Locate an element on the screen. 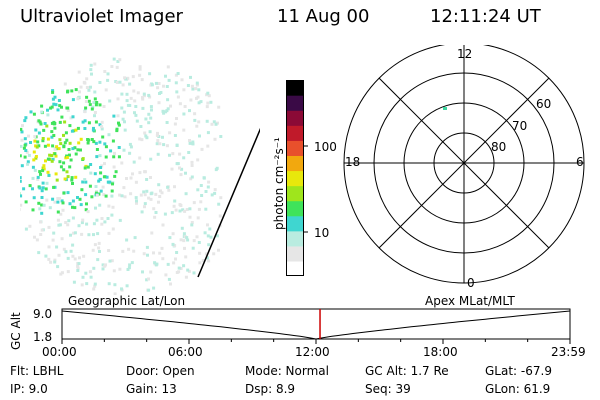  seq-info: Seq: 39 is located at coordinates (388, 389).